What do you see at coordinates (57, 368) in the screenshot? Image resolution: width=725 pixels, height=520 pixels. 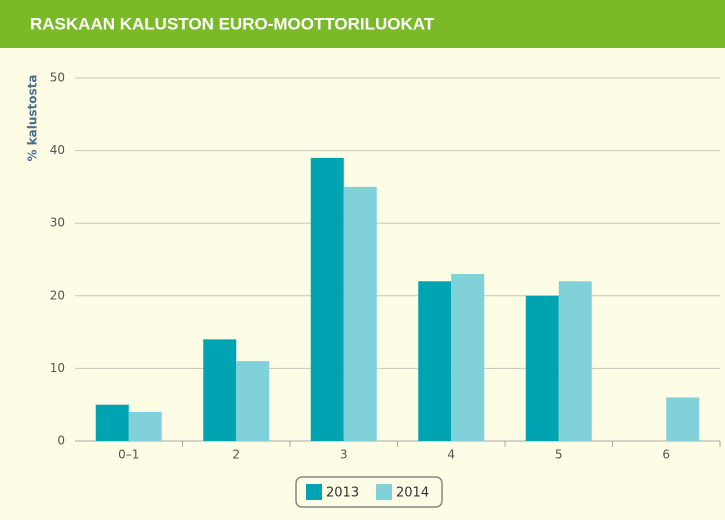 I see `y-tick-label: 10` at bounding box center [57, 368].